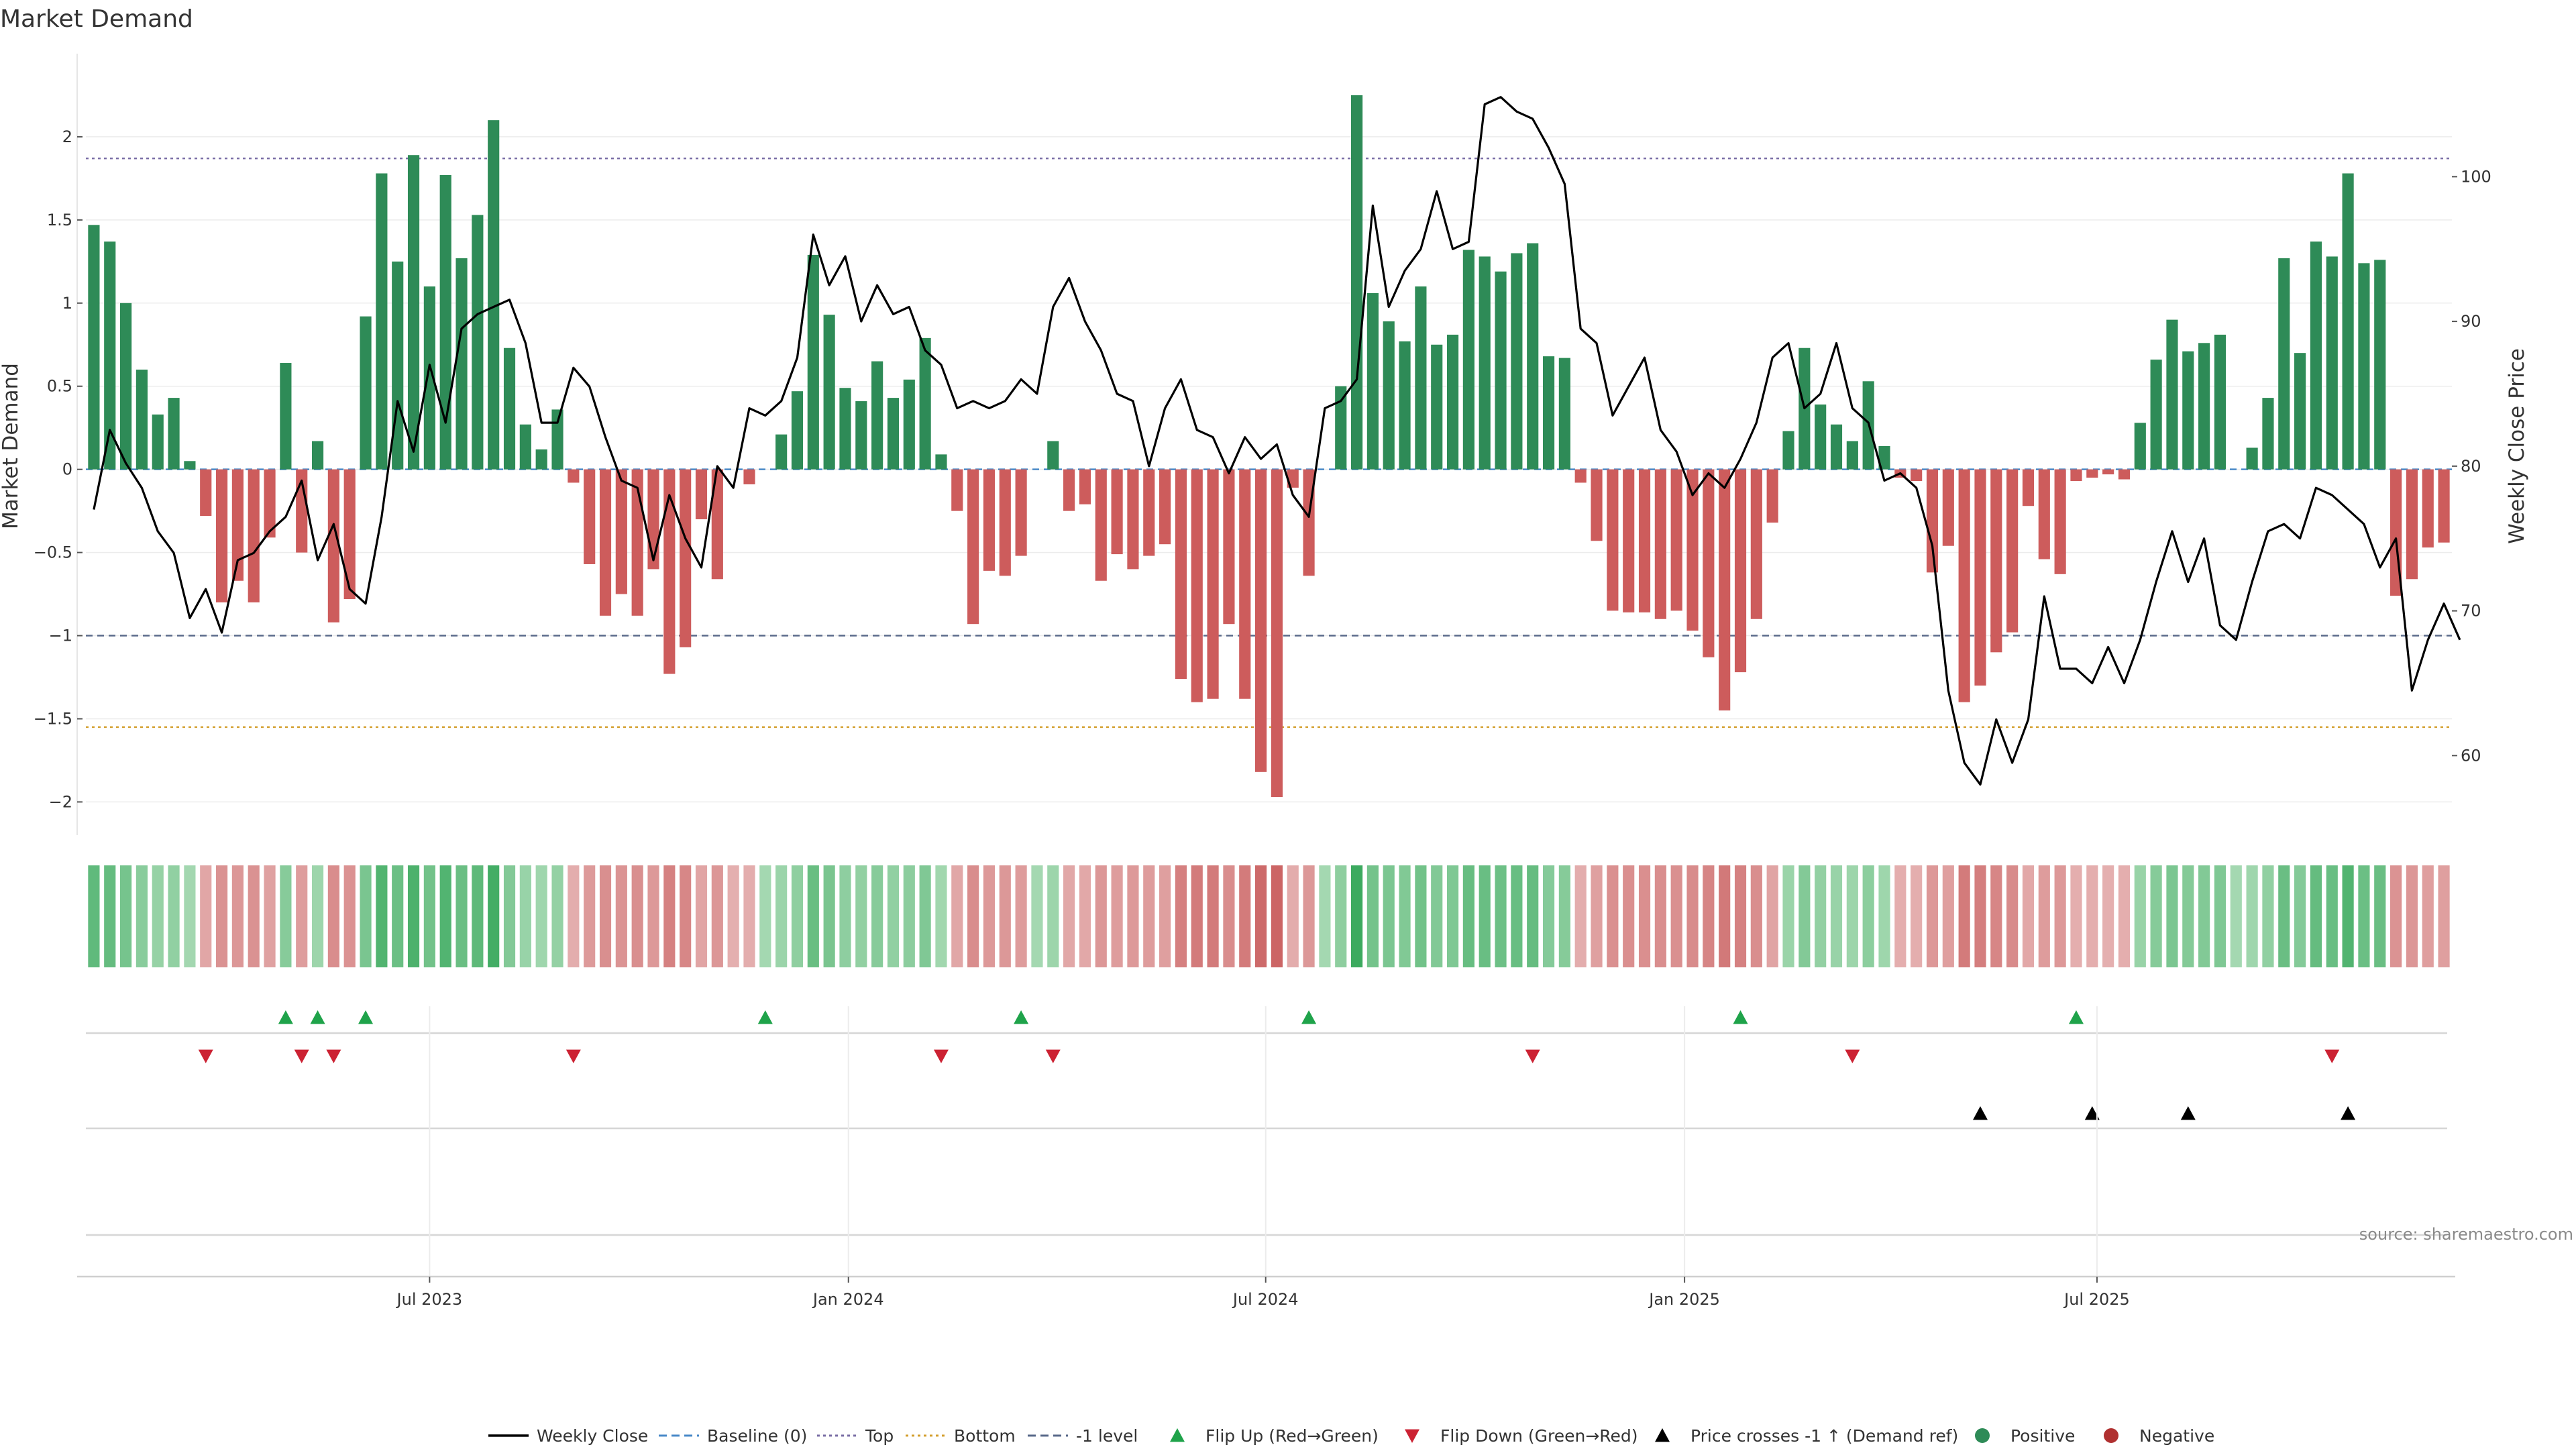  Describe the element at coordinates (96, 19) in the screenshot. I see `chart-title: Market Demand` at that location.